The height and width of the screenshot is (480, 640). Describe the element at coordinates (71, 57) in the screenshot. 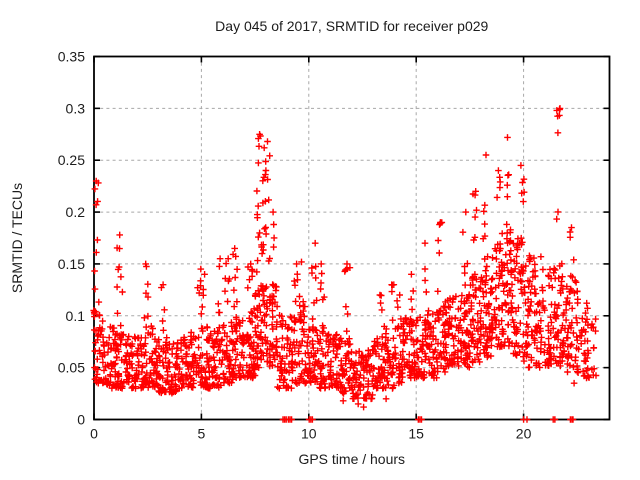

I see `y-tick-label: 0.35` at that location.